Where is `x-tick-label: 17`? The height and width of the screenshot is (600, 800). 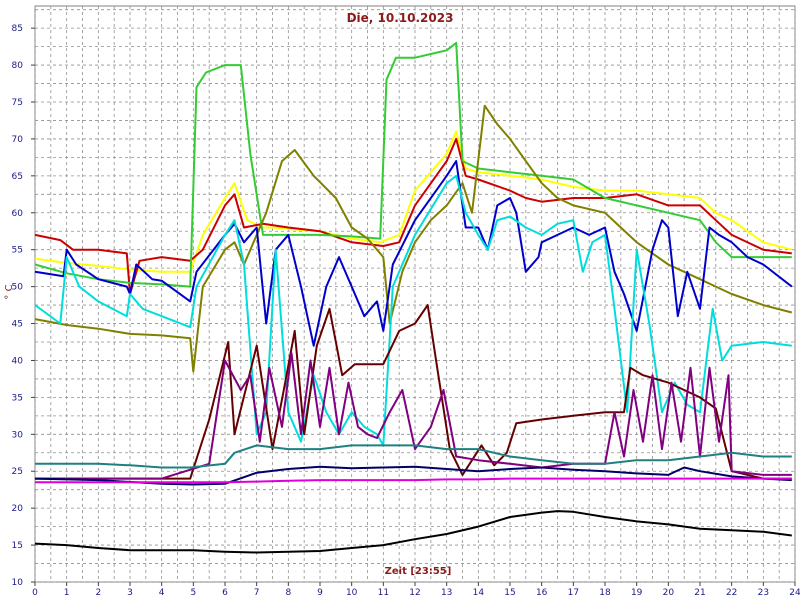 x-tick-label: 17 is located at coordinates (573, 593).